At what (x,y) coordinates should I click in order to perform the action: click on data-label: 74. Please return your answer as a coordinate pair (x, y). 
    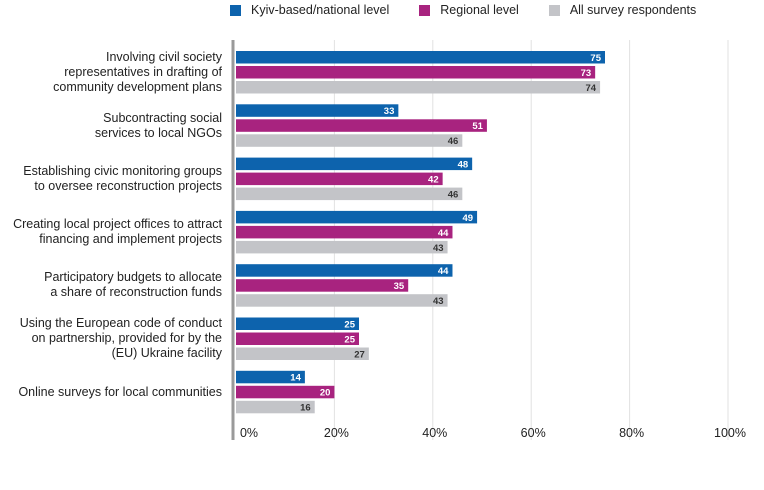
    Looking at the image, I should click on (591, 88).